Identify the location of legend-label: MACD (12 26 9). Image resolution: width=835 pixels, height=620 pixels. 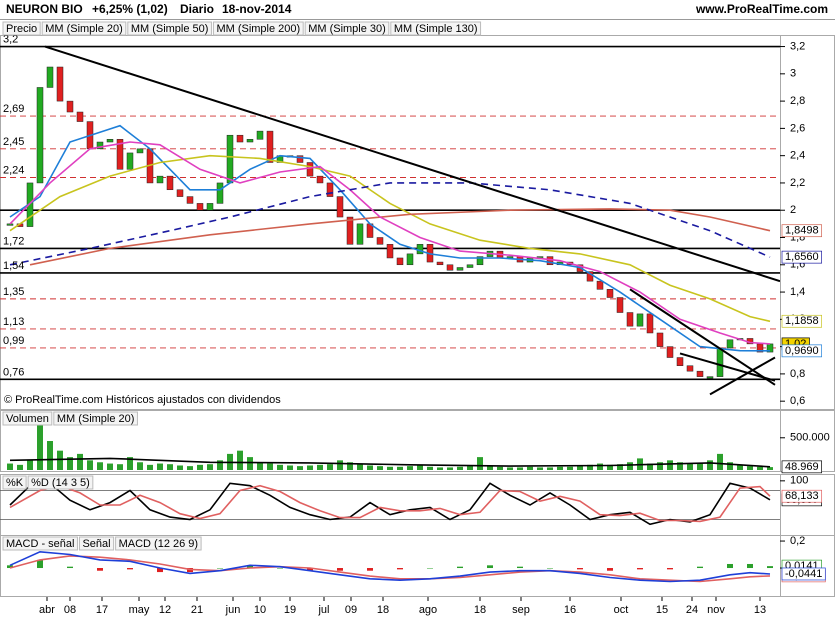
(158, 544).